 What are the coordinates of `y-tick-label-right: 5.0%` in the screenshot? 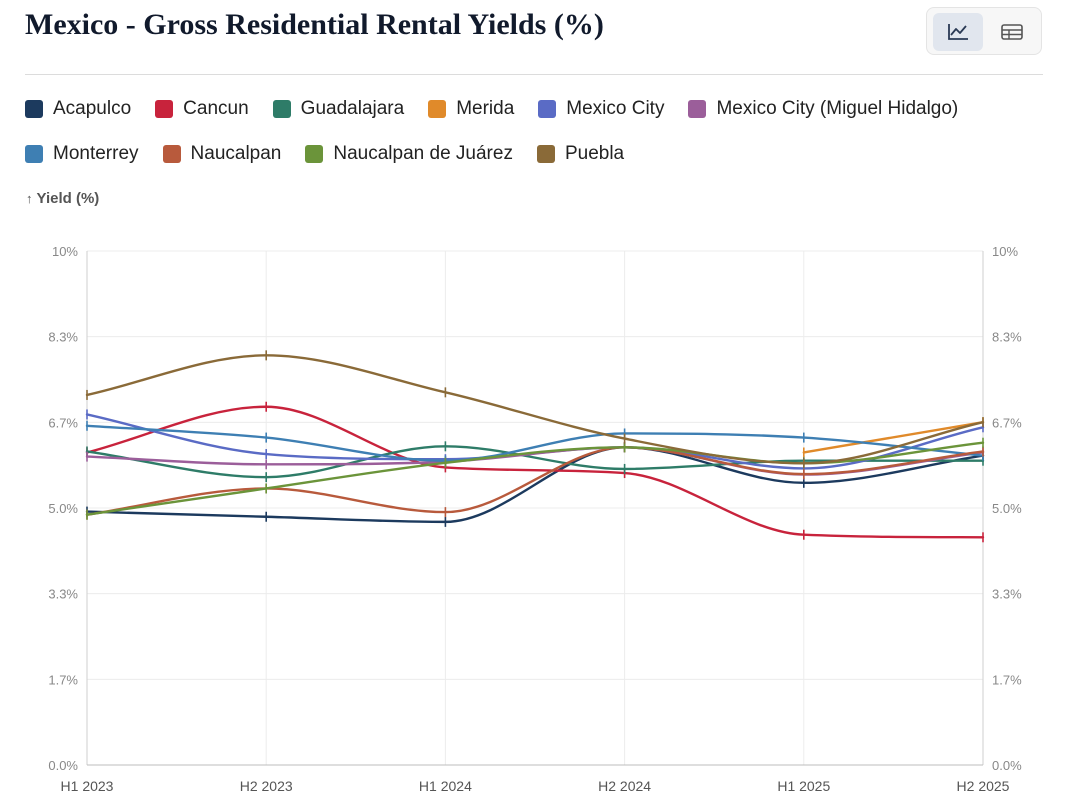 It's located at (1007, 508).